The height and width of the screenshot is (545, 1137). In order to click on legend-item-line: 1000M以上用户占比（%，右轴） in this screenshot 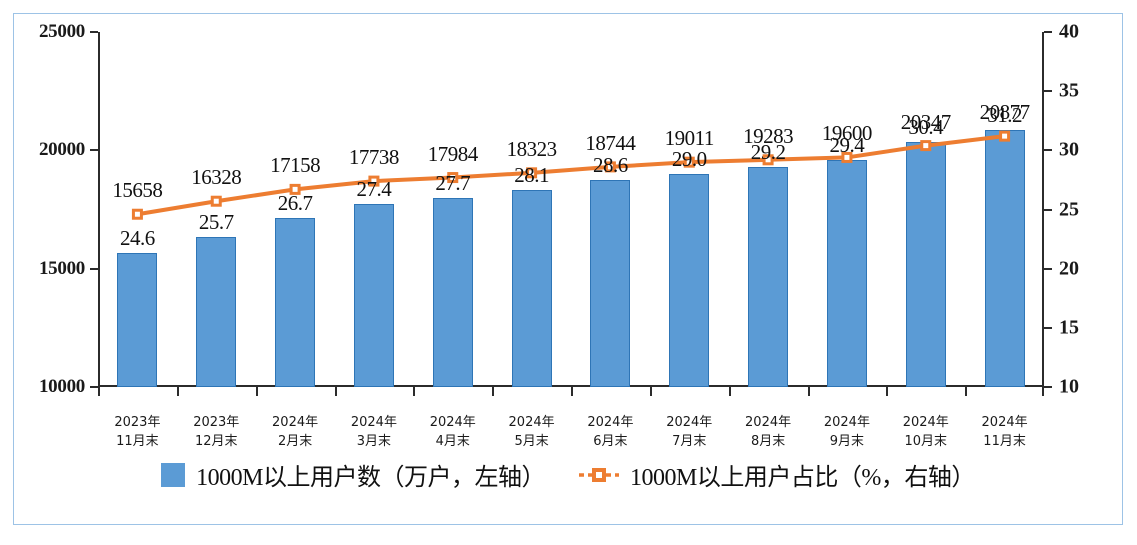, I will do `click(777, 474)`.